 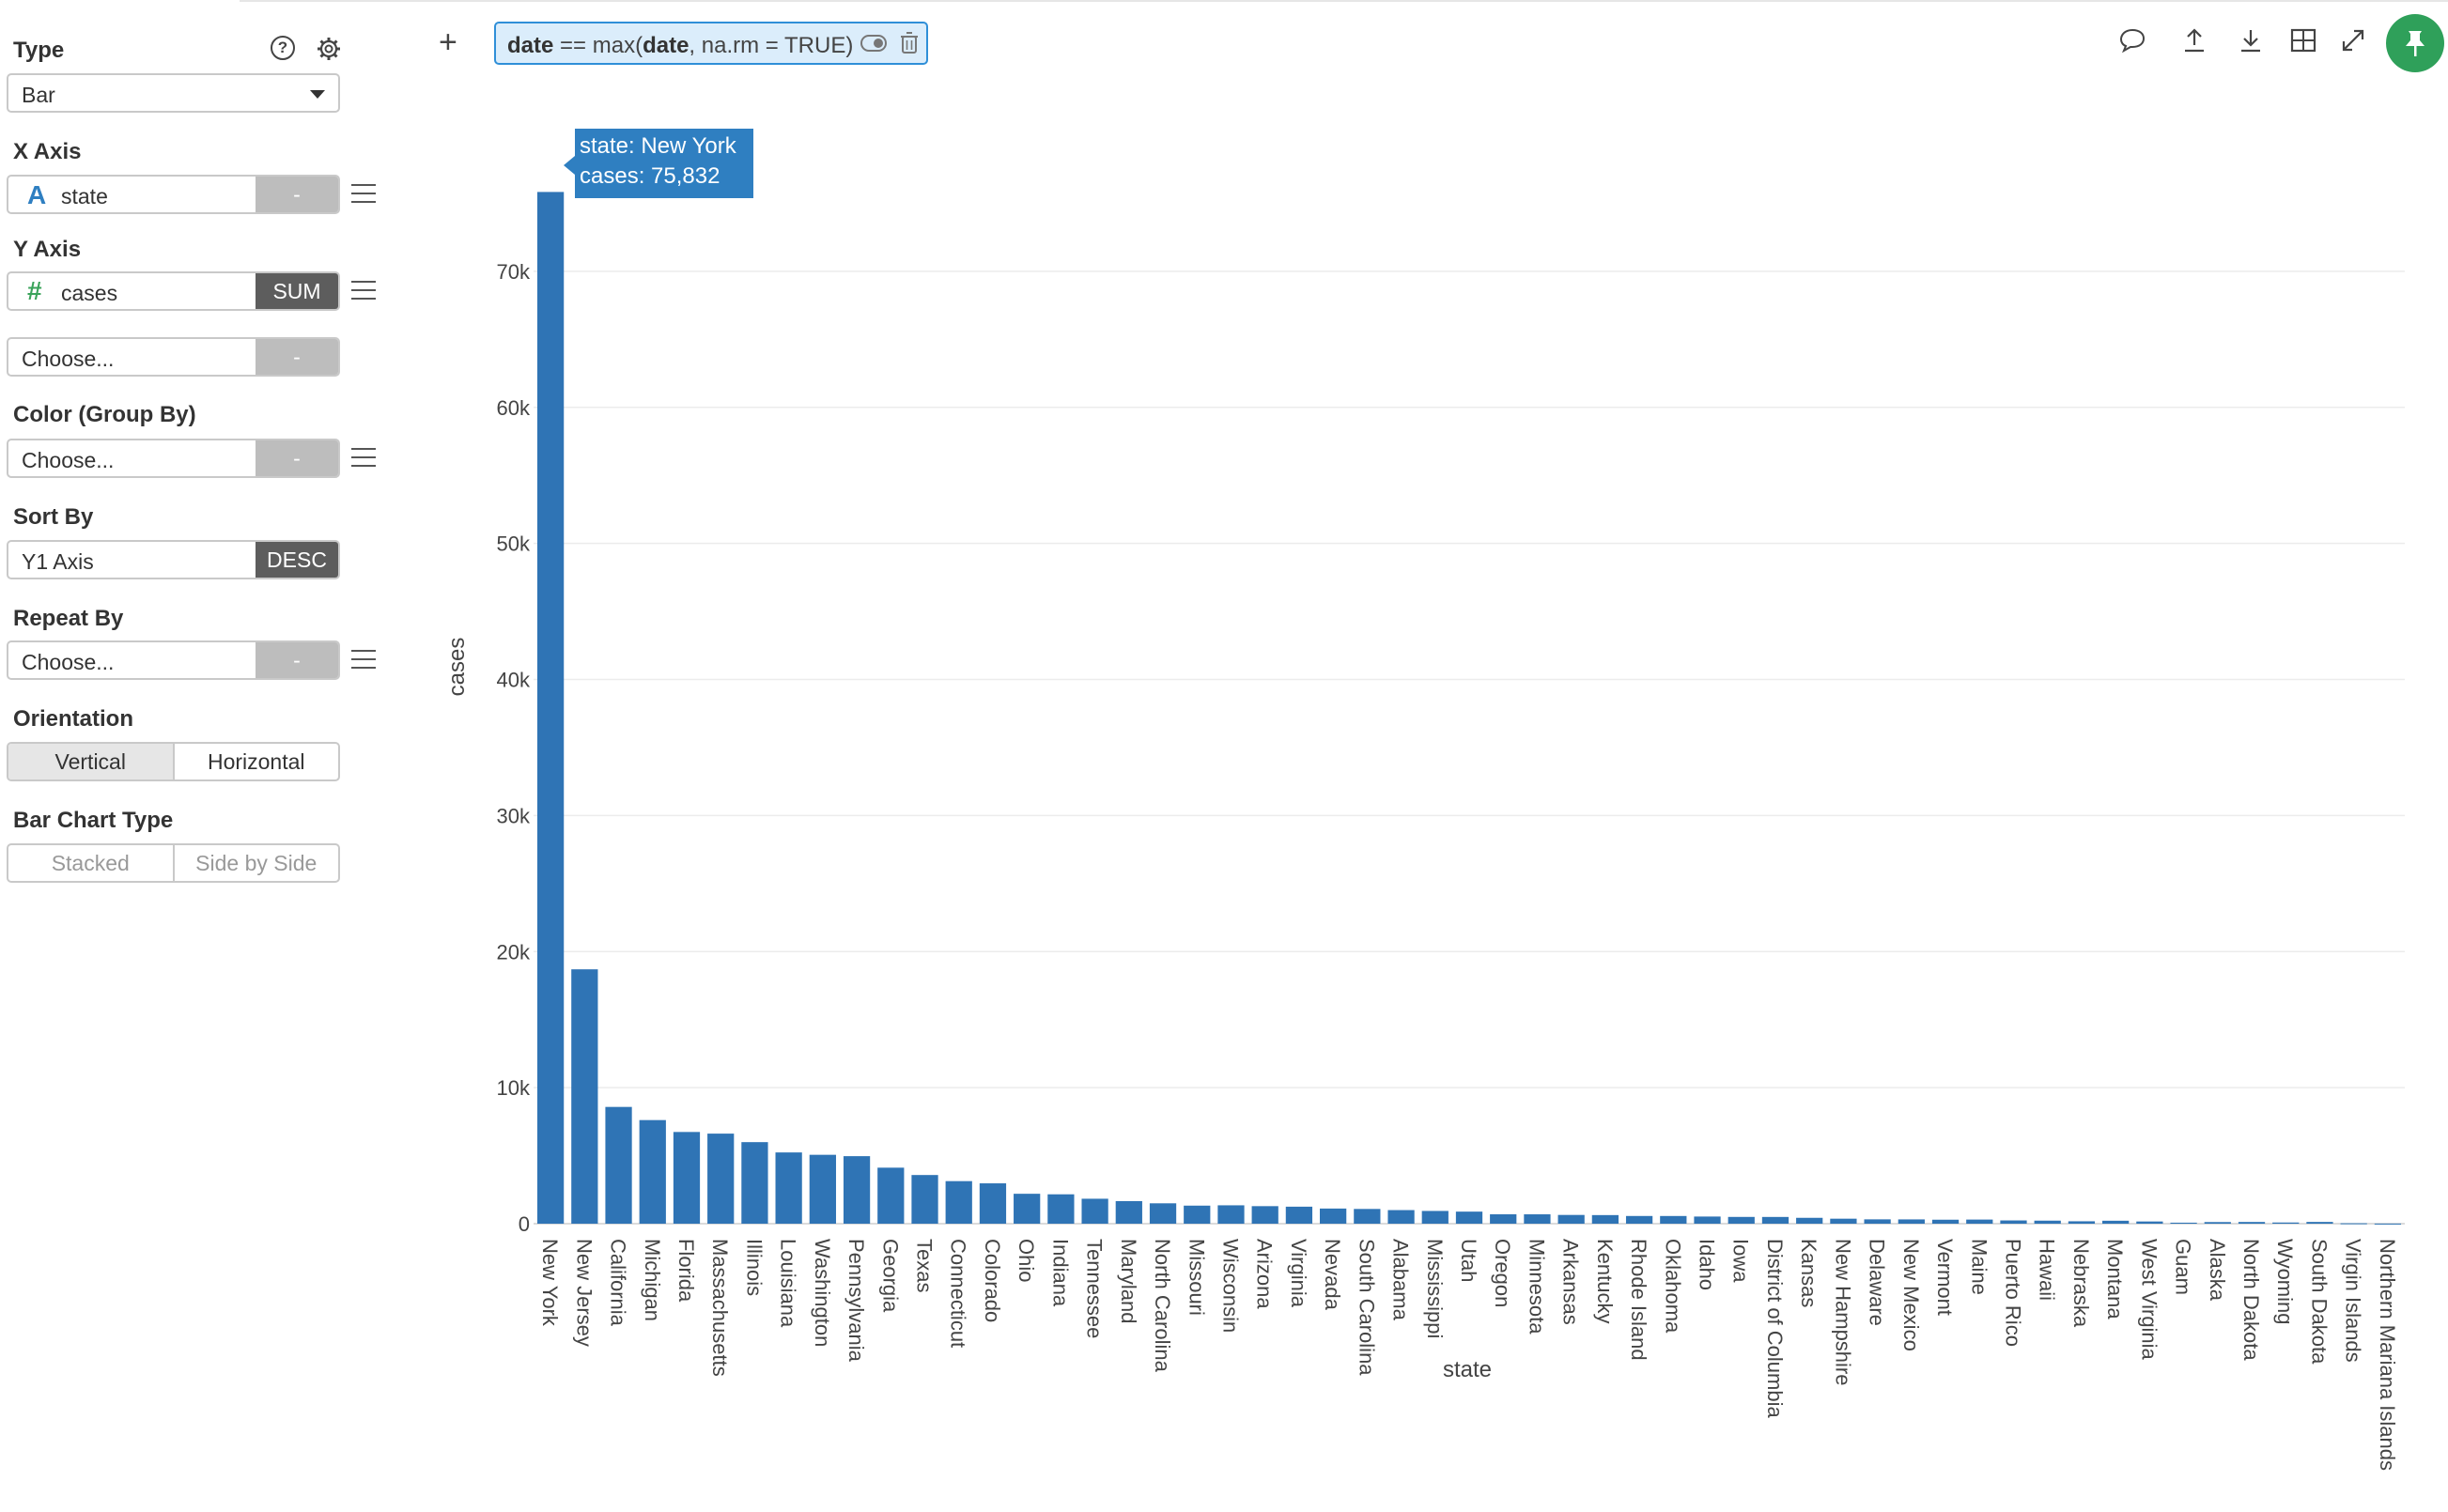 What do you see at coordinates (255, 761) in the screenshot?
I see `orientation-horizontal-option: Horizontal` at bounding box center [255, 761].